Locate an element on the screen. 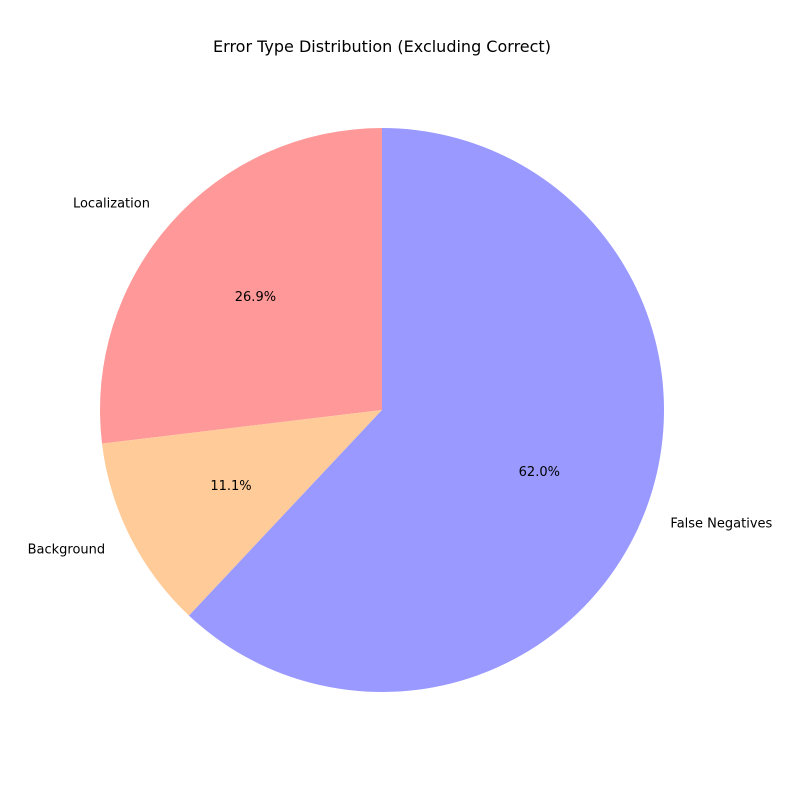 The width and height of the screenshot is (800, 800). slice-label-localization: Localization is located at coordinates (111, 204).